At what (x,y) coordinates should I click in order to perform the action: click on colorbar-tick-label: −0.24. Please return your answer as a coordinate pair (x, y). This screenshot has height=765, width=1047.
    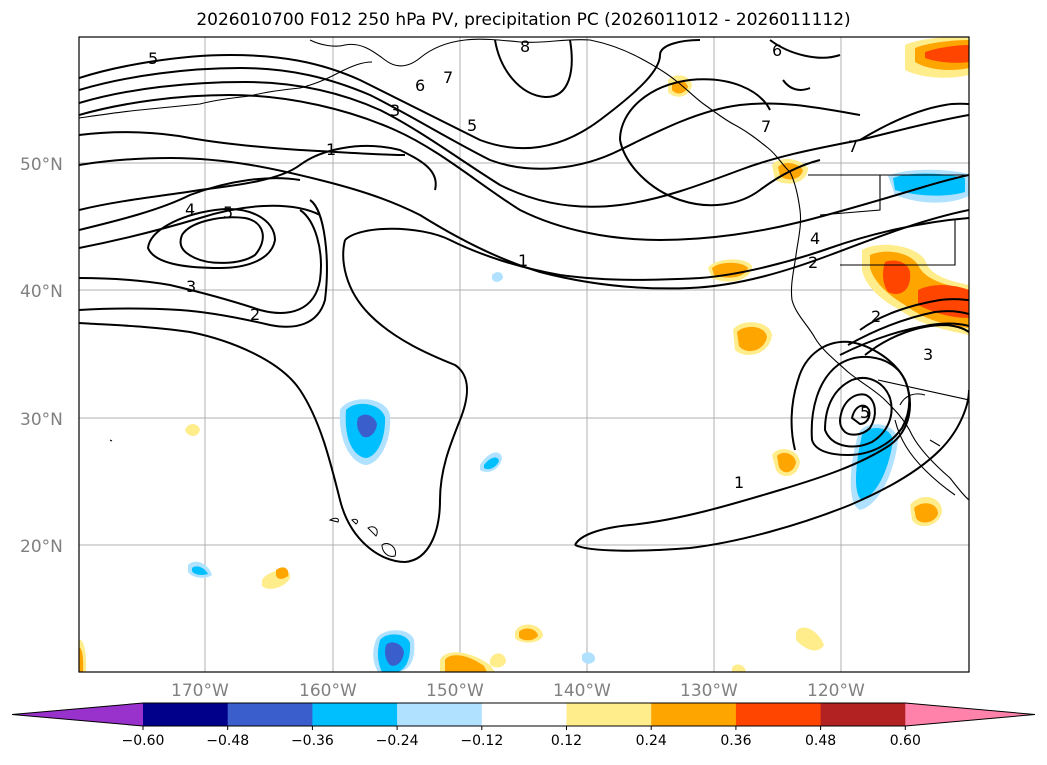
    Looking at the image, I should click on (397, 741).